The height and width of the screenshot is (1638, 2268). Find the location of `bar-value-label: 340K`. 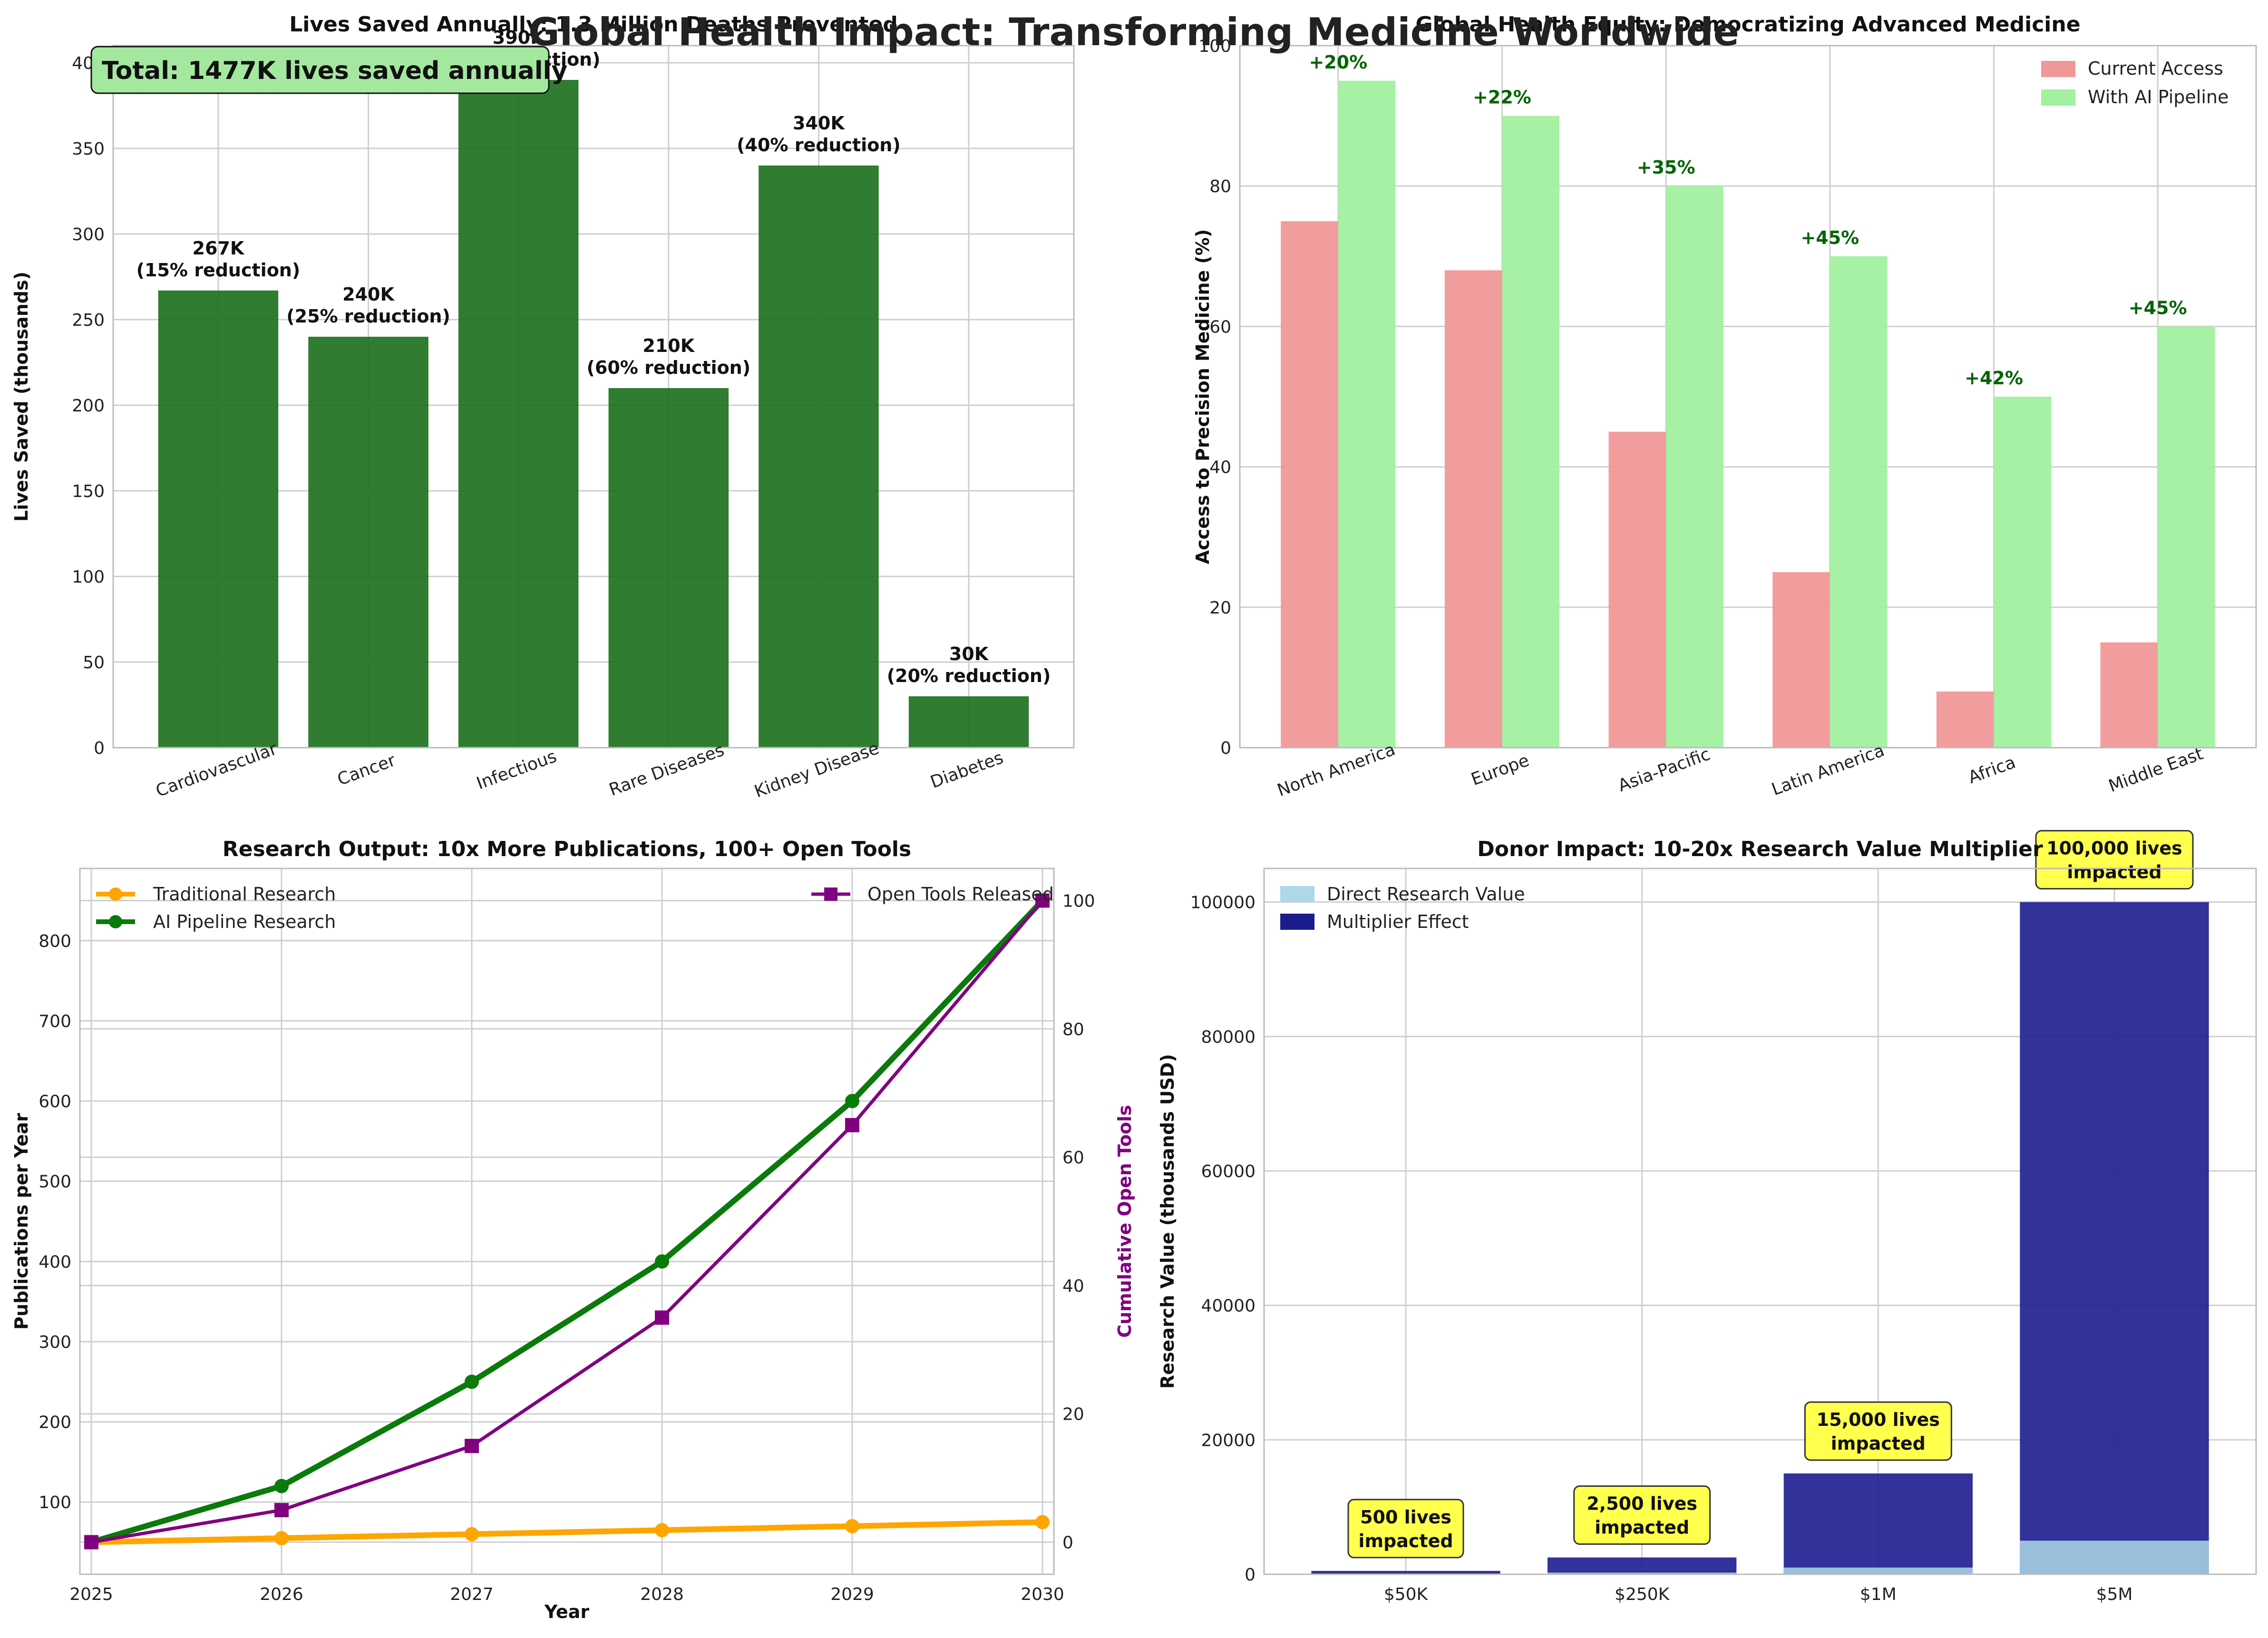

bar-value-label: 340K is located at coordinates (819, 123).